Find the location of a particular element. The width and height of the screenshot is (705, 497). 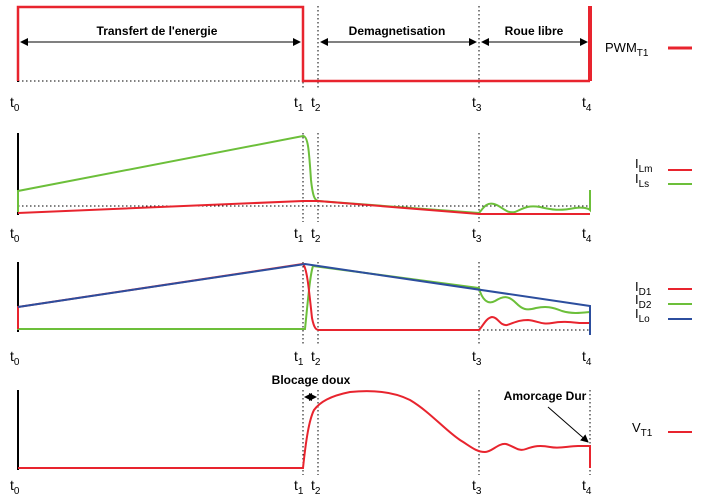

t1-label-1: t1 is located at coordinates (299, 104).